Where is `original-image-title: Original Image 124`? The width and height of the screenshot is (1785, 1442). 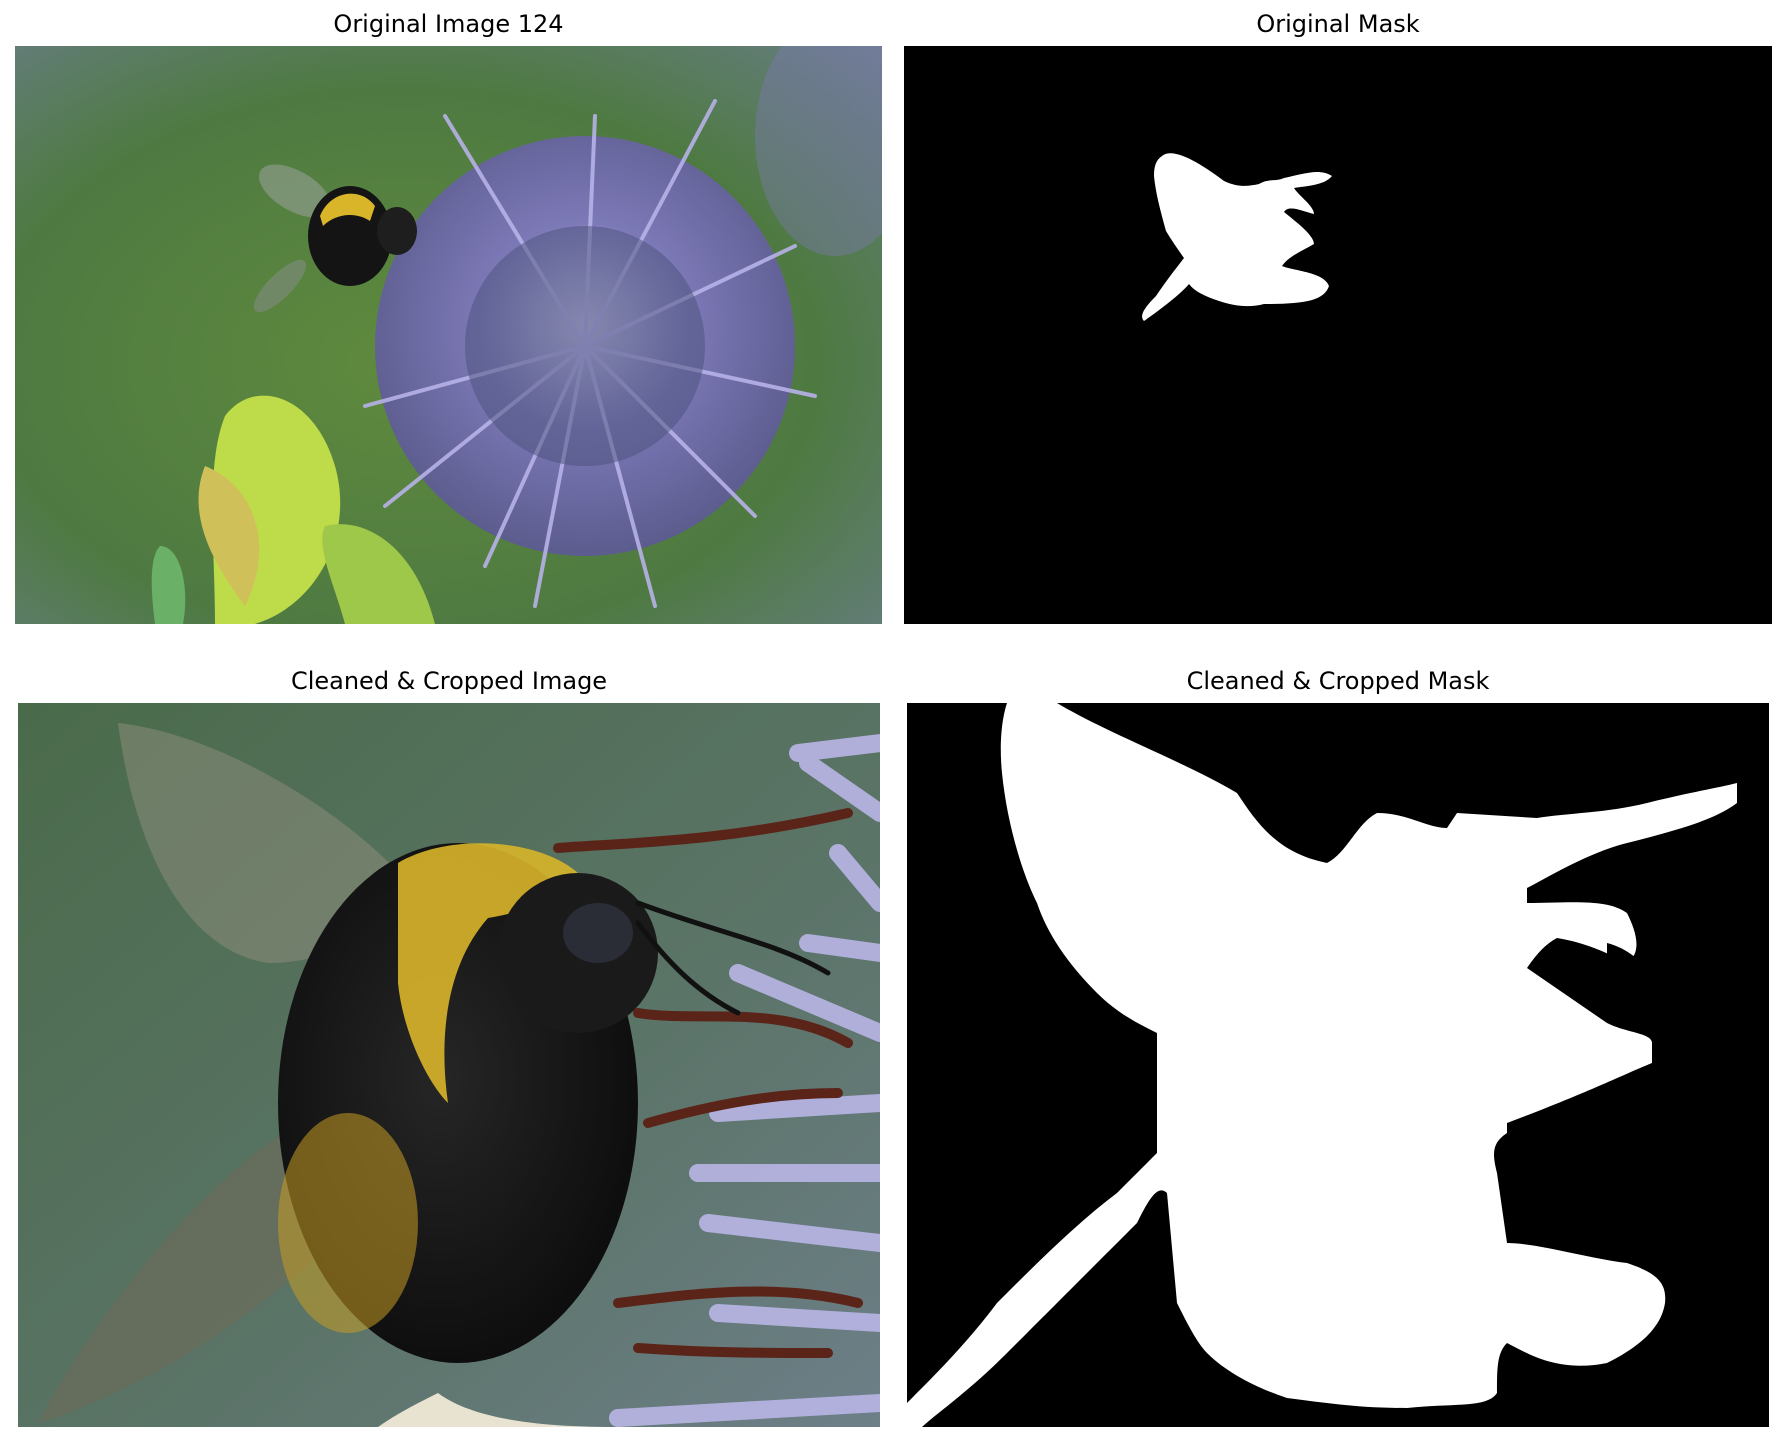
original-image-title: Original Image 124 is located at coordinates (448, 24).